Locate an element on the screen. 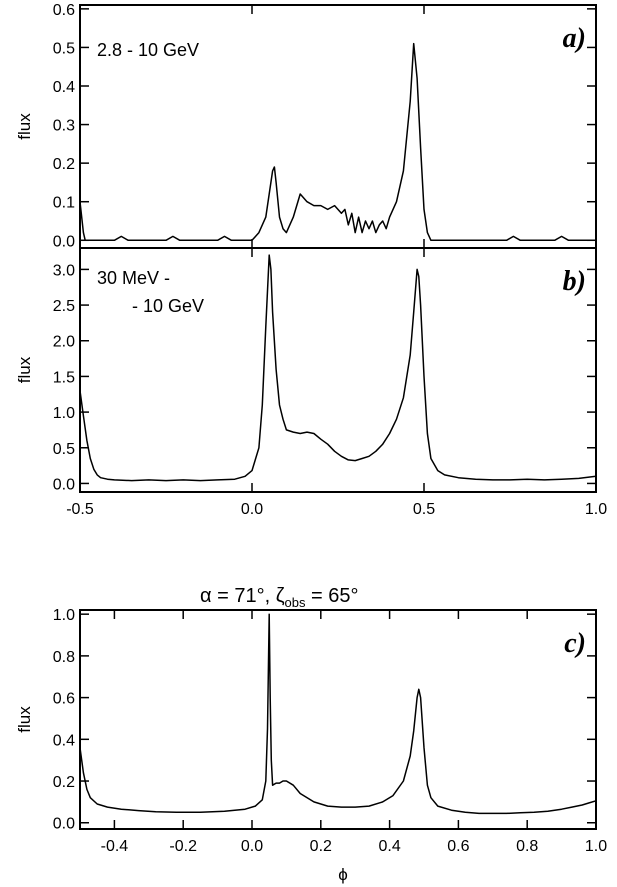  y-tick-label: 0.1 is located at coordinates (64, 203).